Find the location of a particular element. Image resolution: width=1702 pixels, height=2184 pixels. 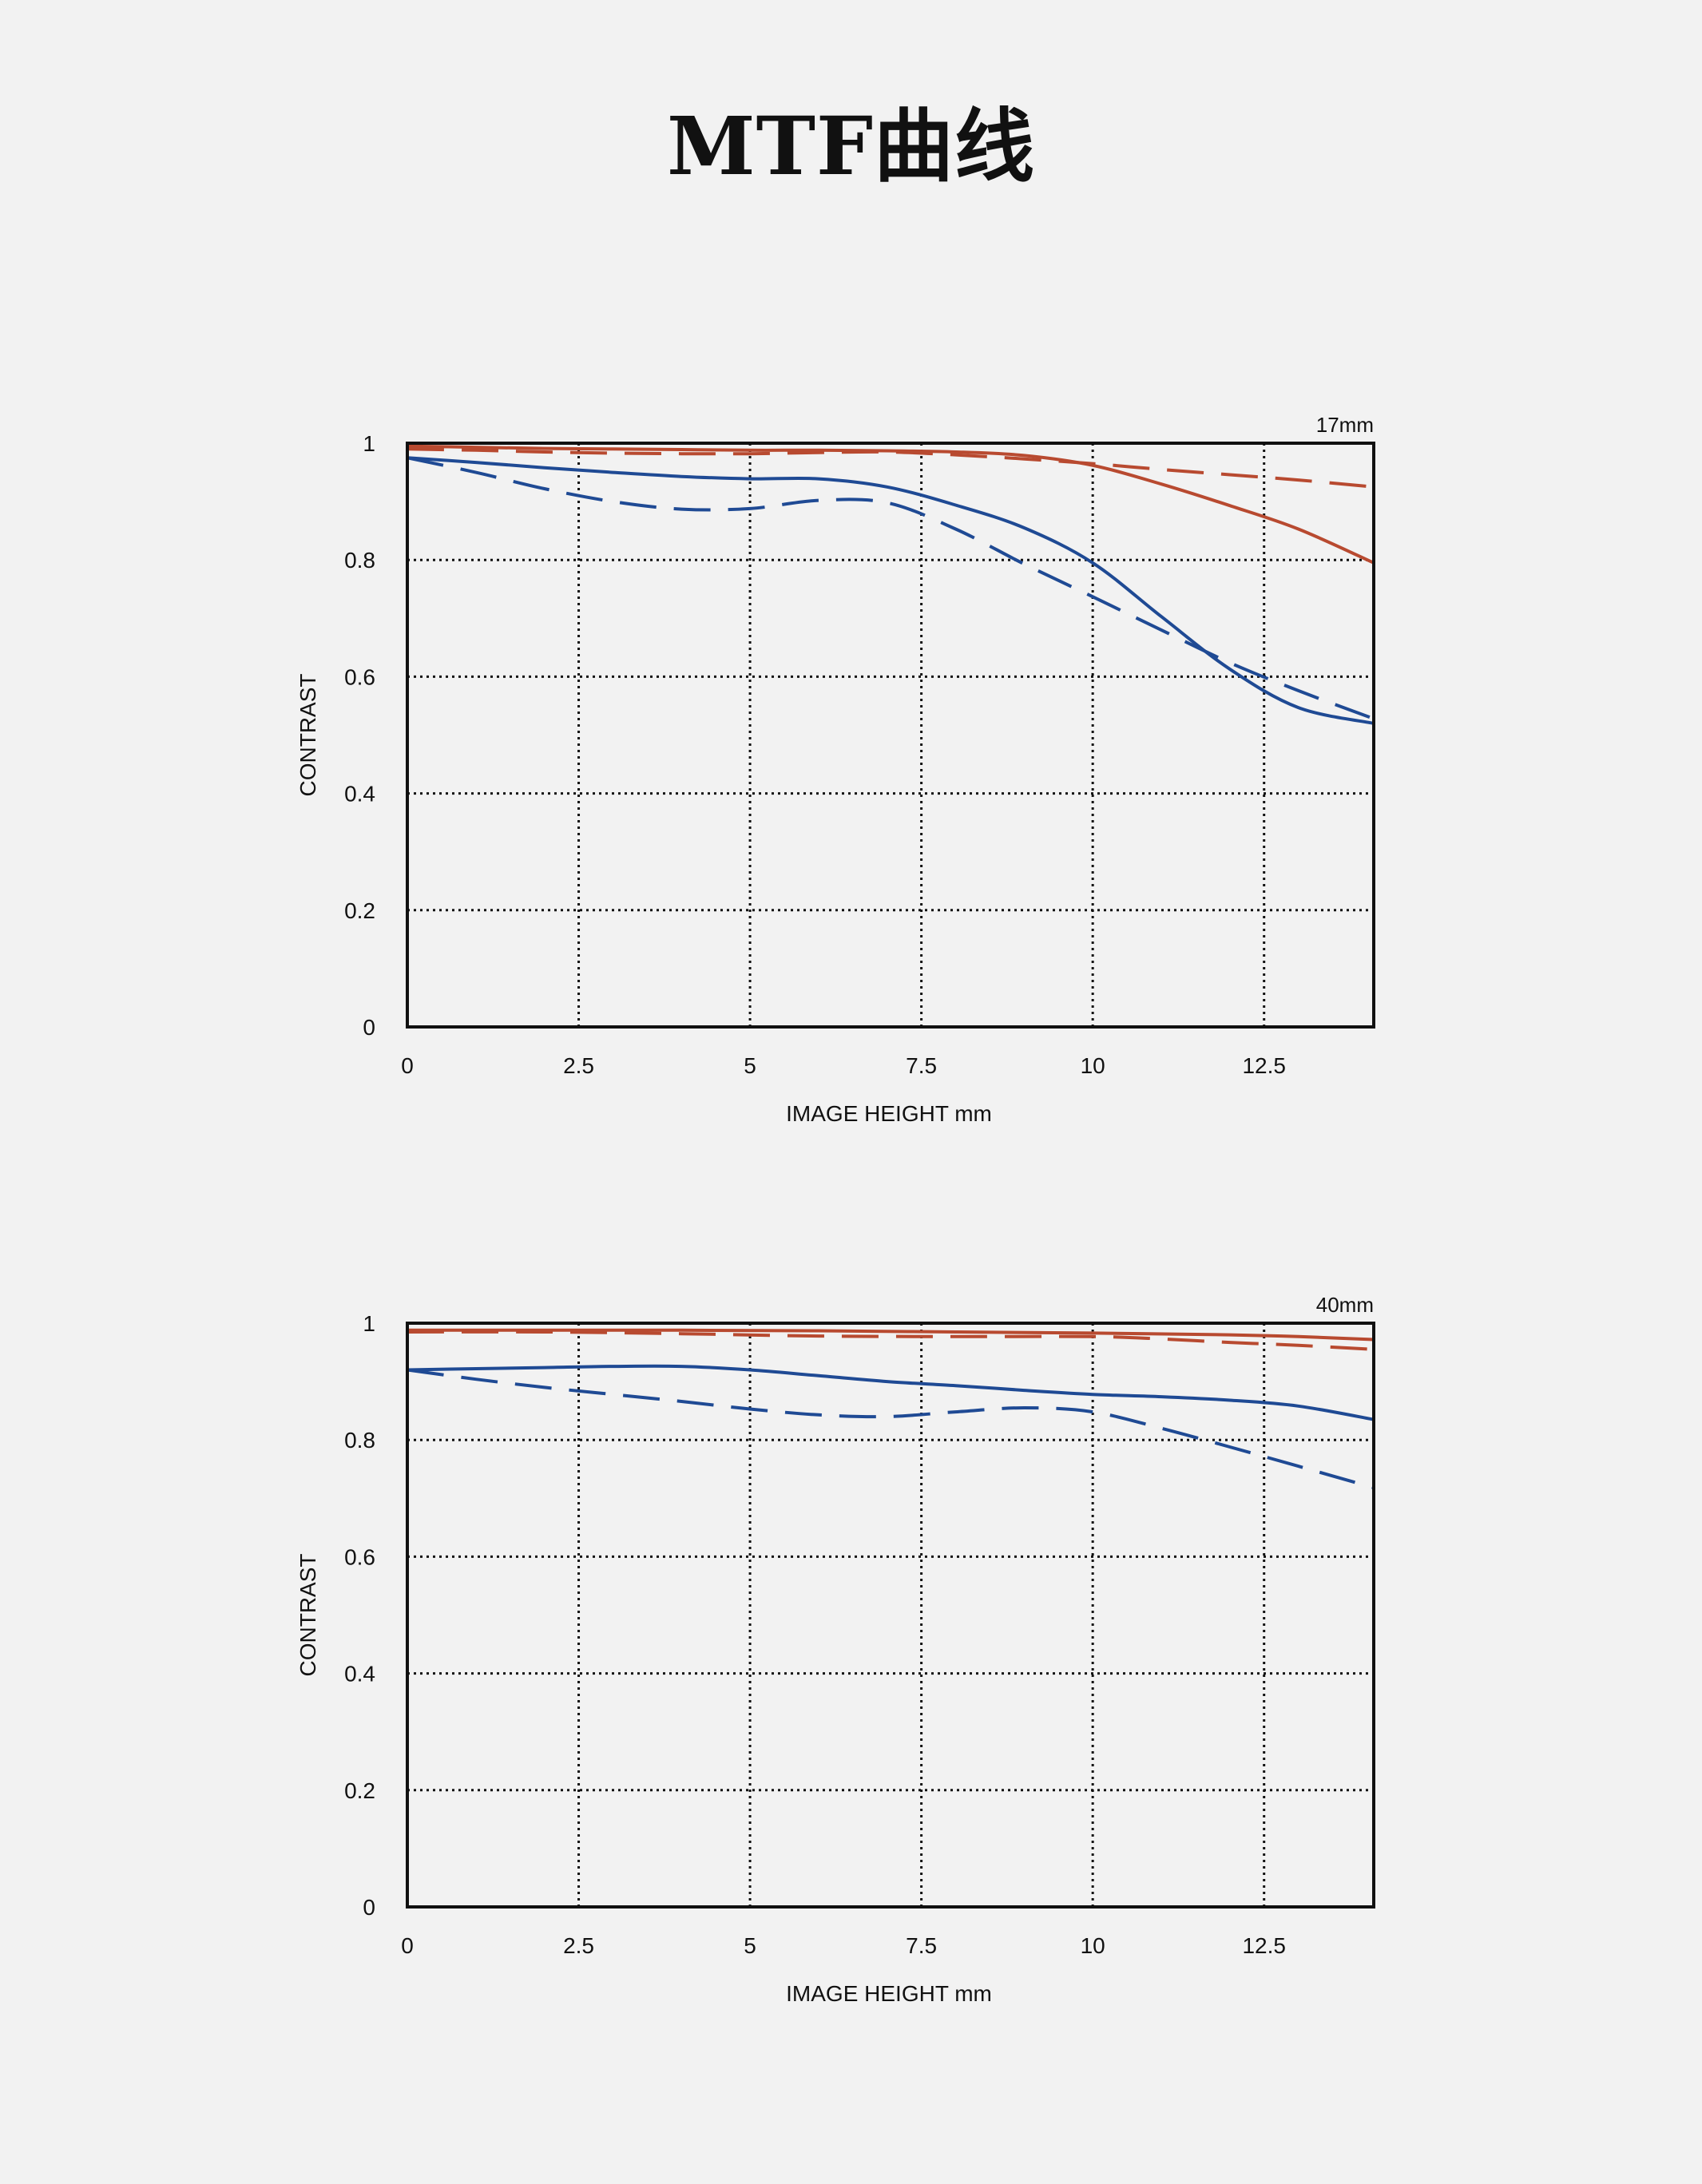

focal-length-label: 17mm is located at coordinates (1345, 425).